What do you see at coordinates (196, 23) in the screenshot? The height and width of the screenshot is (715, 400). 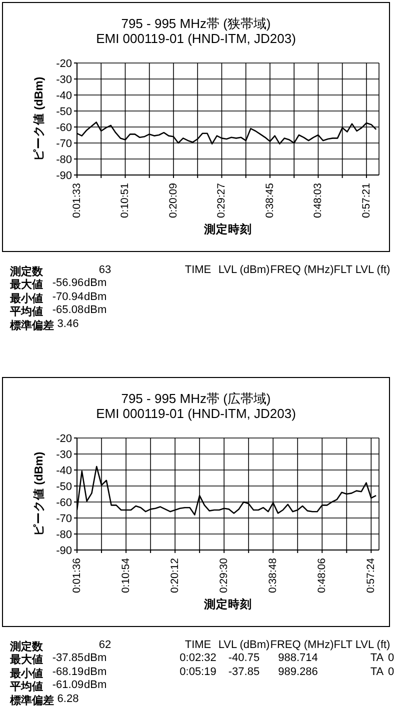 I see `chart-title: 795 - 995 MHz帯 (狭帯域)` at bounding box center [196, 23].